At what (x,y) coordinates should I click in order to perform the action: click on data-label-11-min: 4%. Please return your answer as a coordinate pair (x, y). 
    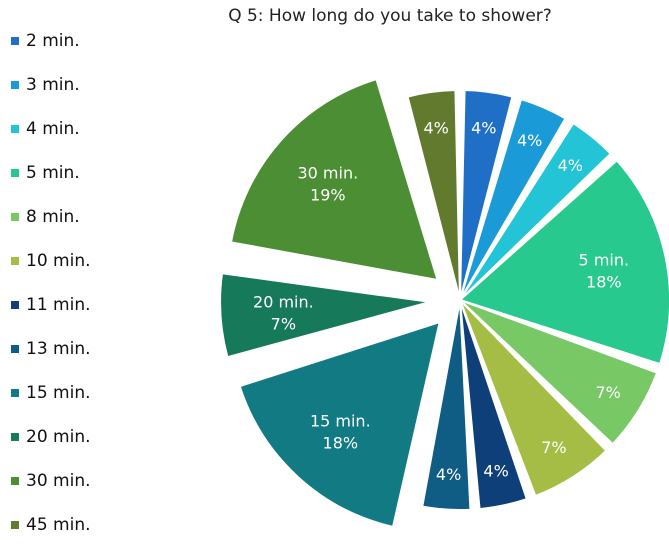
    Looking at the image, I should click on (495, 471).